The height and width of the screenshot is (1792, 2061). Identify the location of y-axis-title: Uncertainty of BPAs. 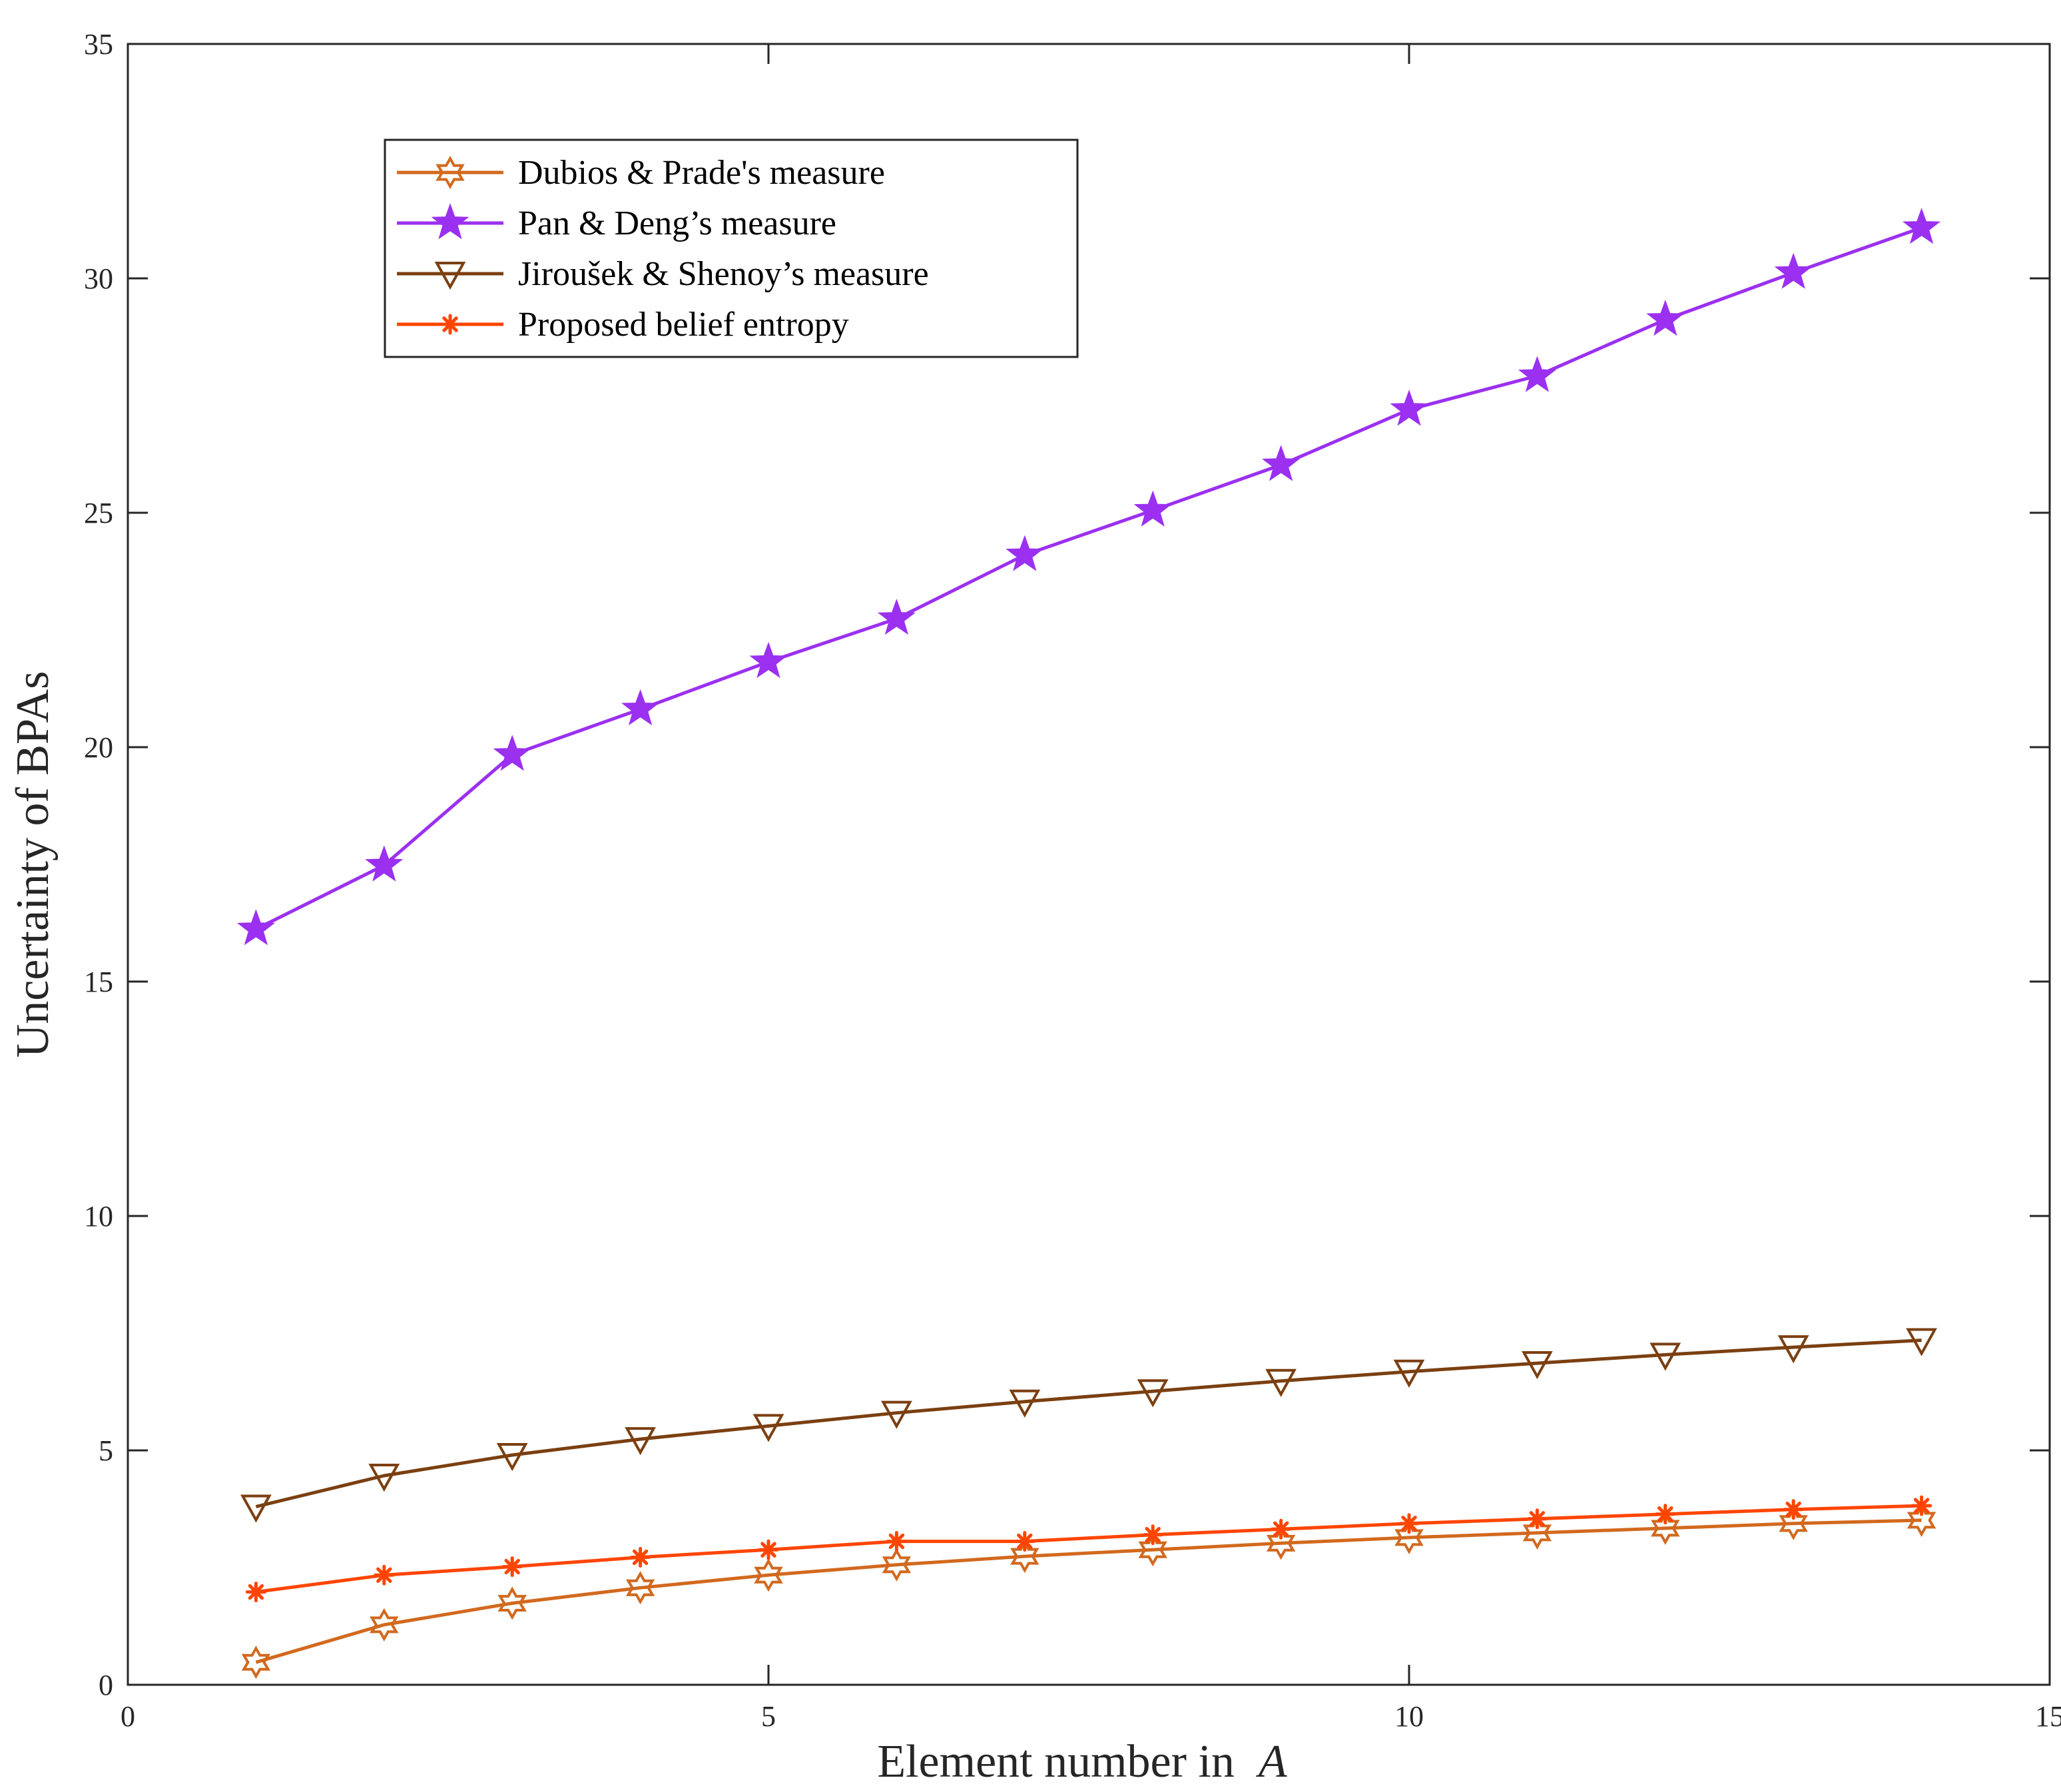
(33, 864).